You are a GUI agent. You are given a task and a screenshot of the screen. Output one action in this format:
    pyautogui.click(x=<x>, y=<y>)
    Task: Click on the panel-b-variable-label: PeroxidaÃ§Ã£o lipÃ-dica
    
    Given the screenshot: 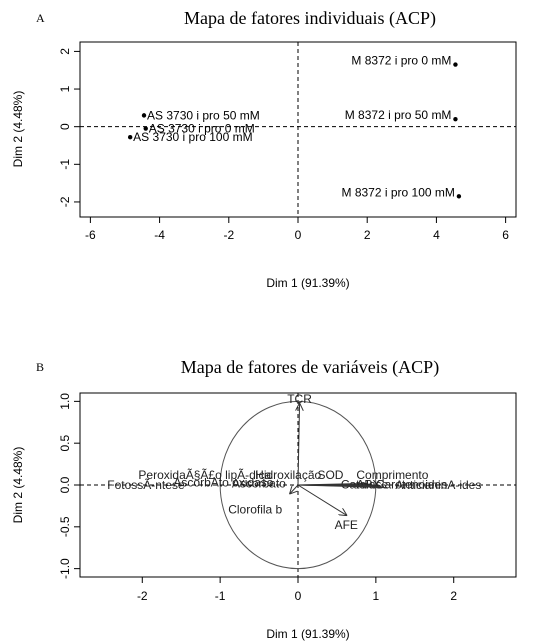 What is the action you would take?
    pyautogui.click(x=204, y=475)
    